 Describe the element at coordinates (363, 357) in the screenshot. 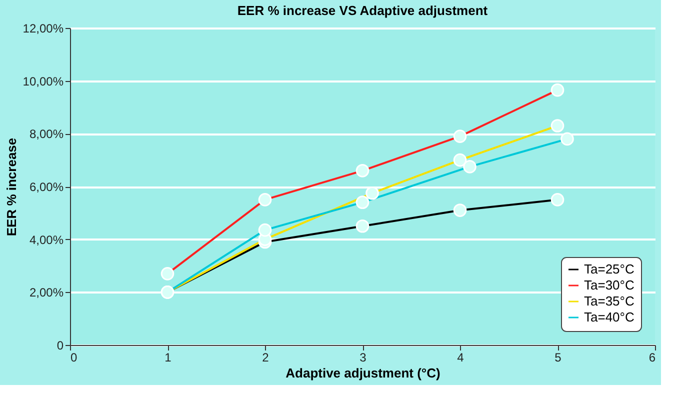

I see `x-tick-label: 3` at that location.